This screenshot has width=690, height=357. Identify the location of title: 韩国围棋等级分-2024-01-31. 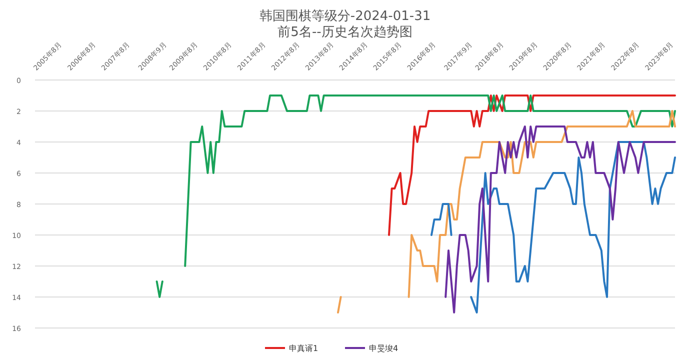
(345, 16).